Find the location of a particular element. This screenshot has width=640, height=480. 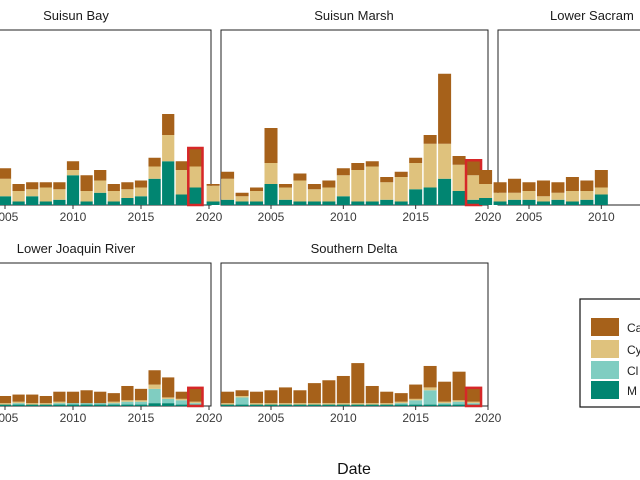

x-axis-label: Date is located at coordinates (354, 469).